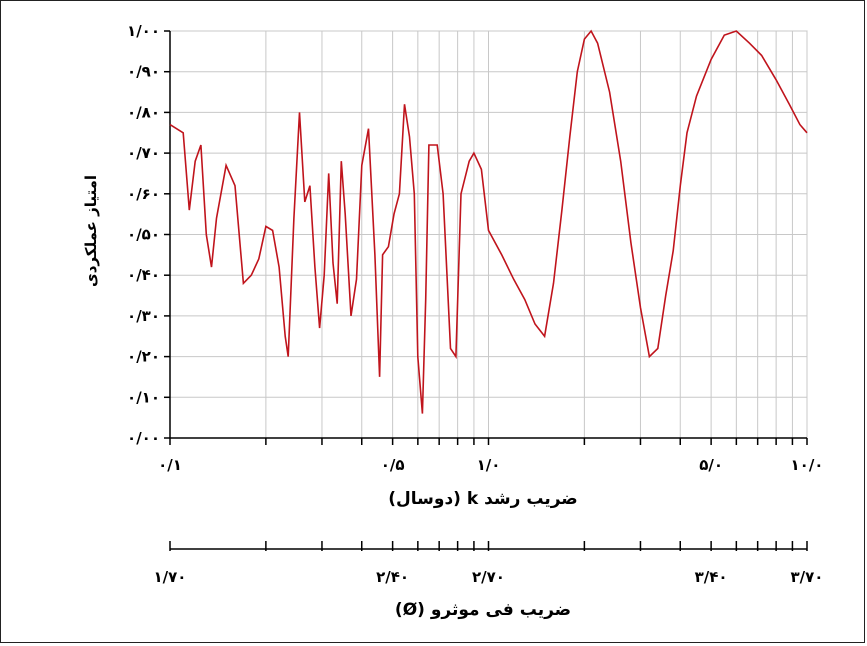 The height and width of the screenshot is (646, 867). Describe the element at coordinates (143, 438) in the screenshot. I see `y-tick-label: ۰/۰۰` at that location.